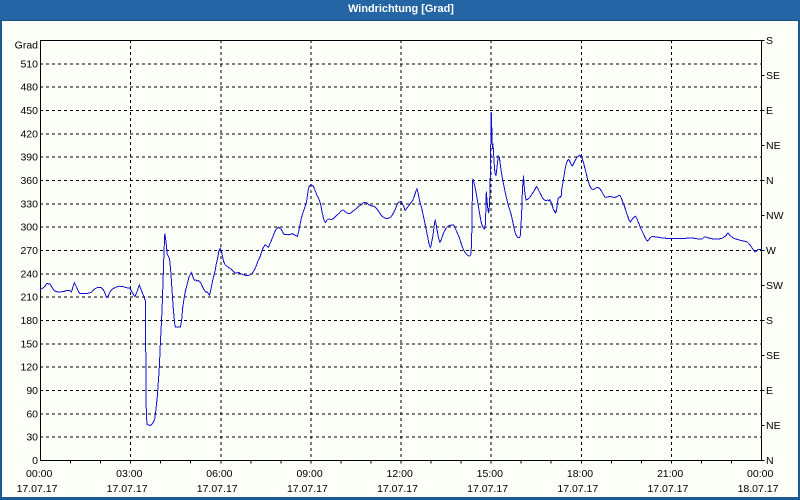  What do you see at coordinates (29, 181) in the screenshot?
I see `svg-text: 360` at bounding box center [29, 181].